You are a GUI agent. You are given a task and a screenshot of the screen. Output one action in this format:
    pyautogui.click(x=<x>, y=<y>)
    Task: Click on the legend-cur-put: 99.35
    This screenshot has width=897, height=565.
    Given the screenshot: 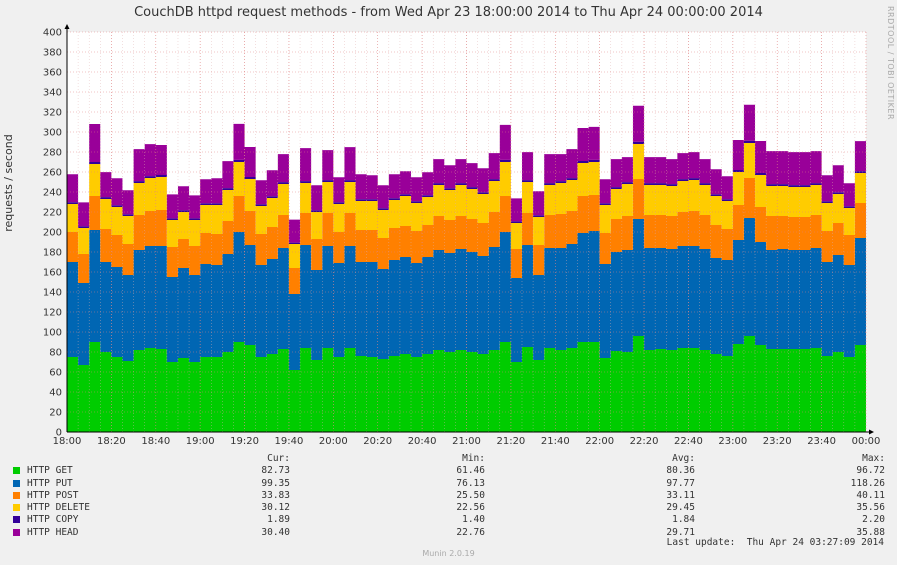 What is the action you would take?
    pyautogui.click(x=275, y=483)
    